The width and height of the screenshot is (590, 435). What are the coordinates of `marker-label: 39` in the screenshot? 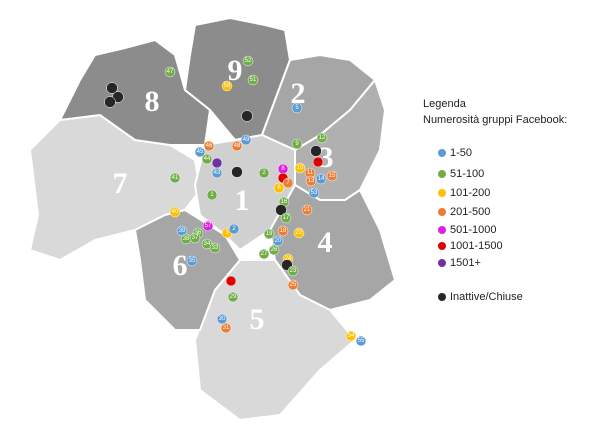 It's located at (182, 231).